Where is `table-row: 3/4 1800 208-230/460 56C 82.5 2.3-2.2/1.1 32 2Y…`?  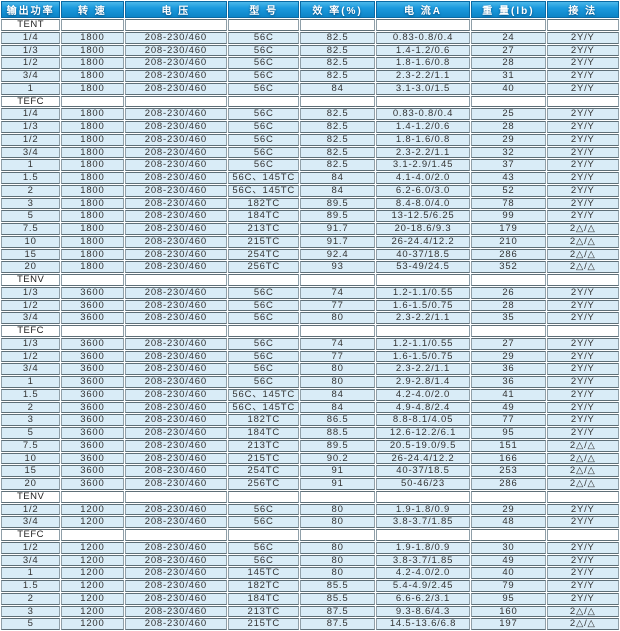 table-row: 3/4 1800 208-230/460 56C 82.5 2.3-2.2/1.1 32 2Y… is located at coordinates (310, 152).